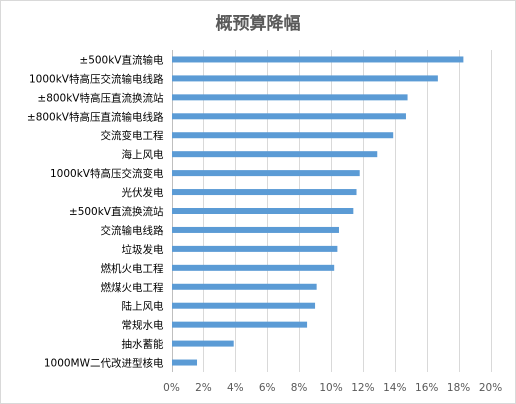 The width and height of the screenshot is (516, 404). What do you see at coordinates (362, 388) in the screenshot?
I see `x-tick-label: 12%` at bounding box center [362, 388].